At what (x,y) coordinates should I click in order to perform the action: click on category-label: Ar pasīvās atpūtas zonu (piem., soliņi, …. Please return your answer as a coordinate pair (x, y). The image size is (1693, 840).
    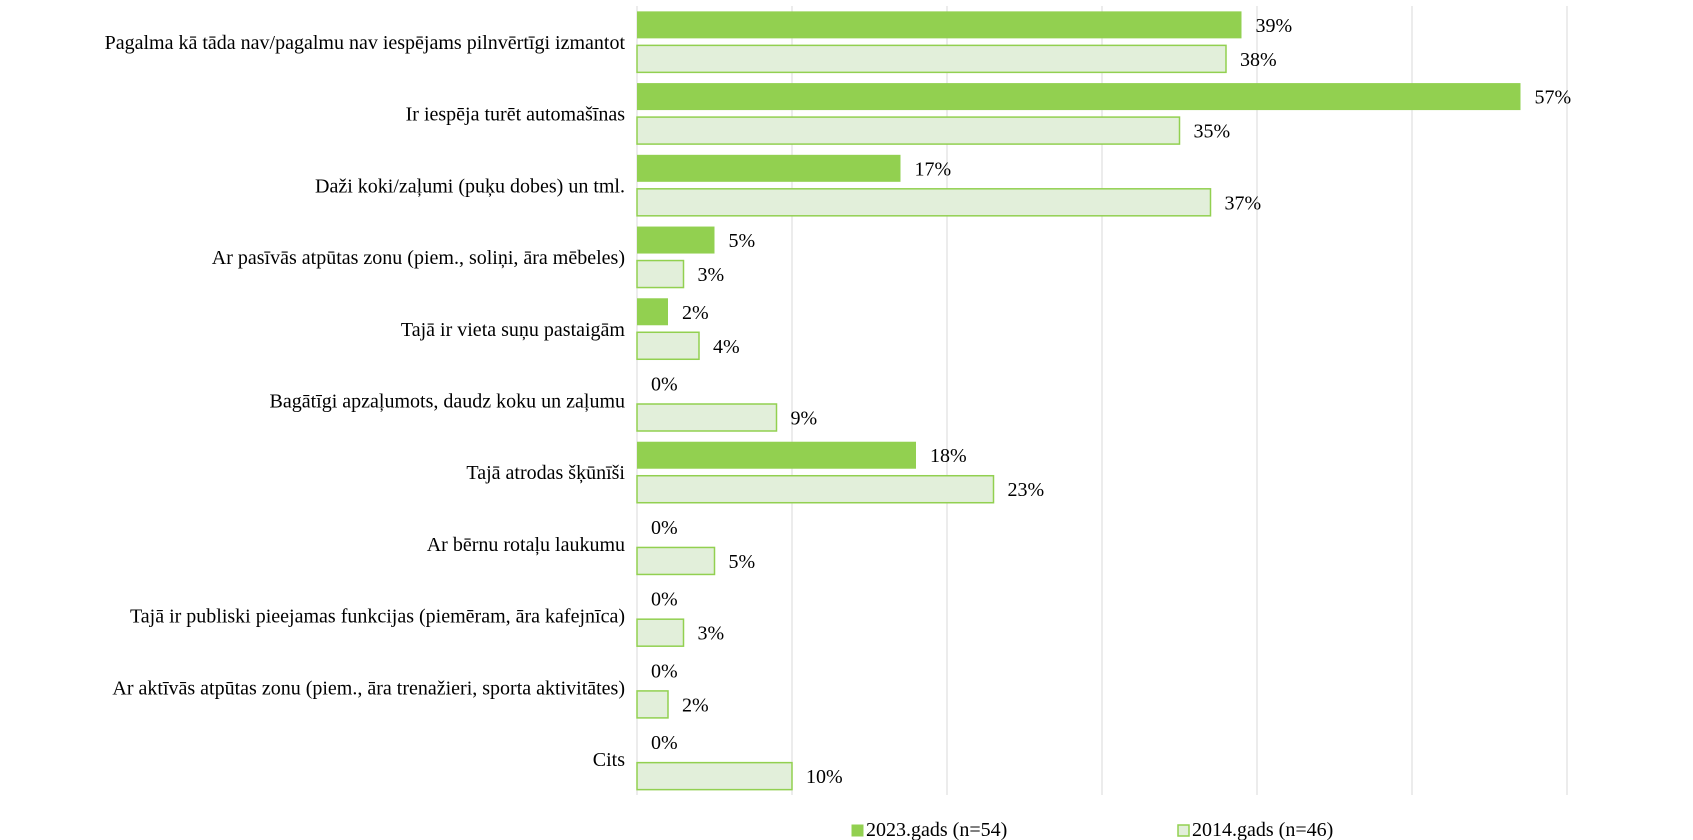
    Looking at the image, I should click on (418, 258).